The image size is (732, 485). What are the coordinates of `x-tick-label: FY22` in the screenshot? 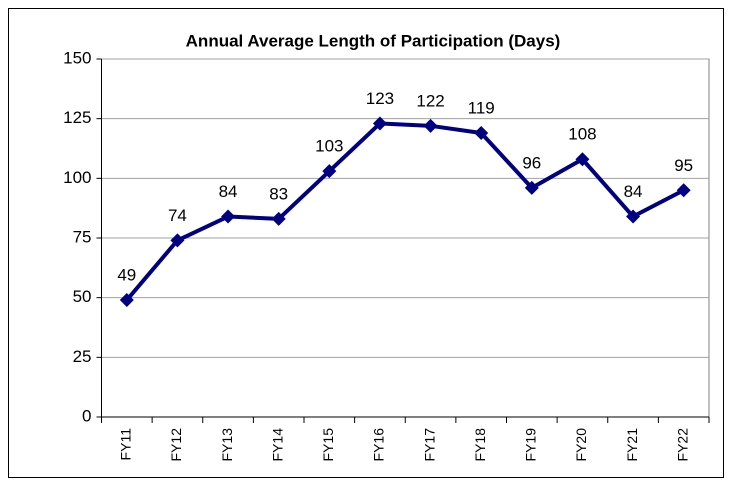 It's located at (682, 445).